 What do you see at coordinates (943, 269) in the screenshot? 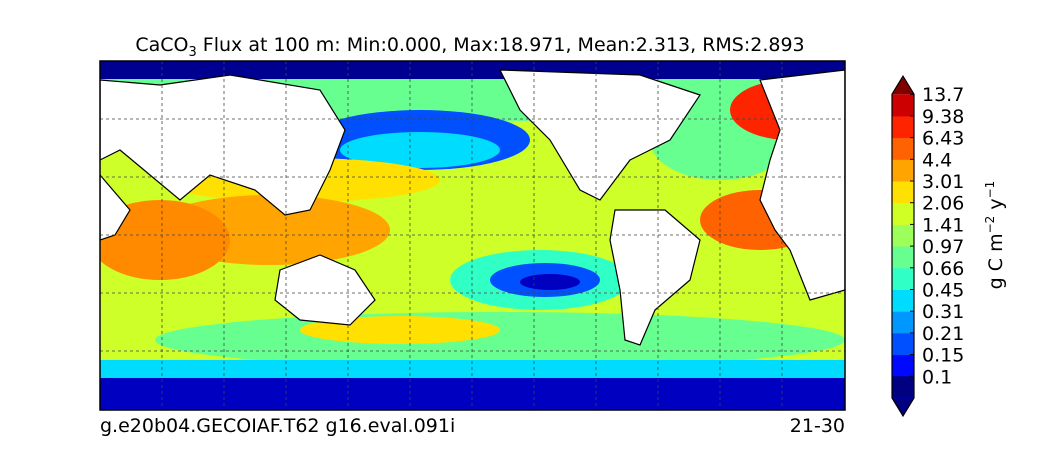
I see `colorbar-tick-label: 0.66` at bounding box center [943, 269].